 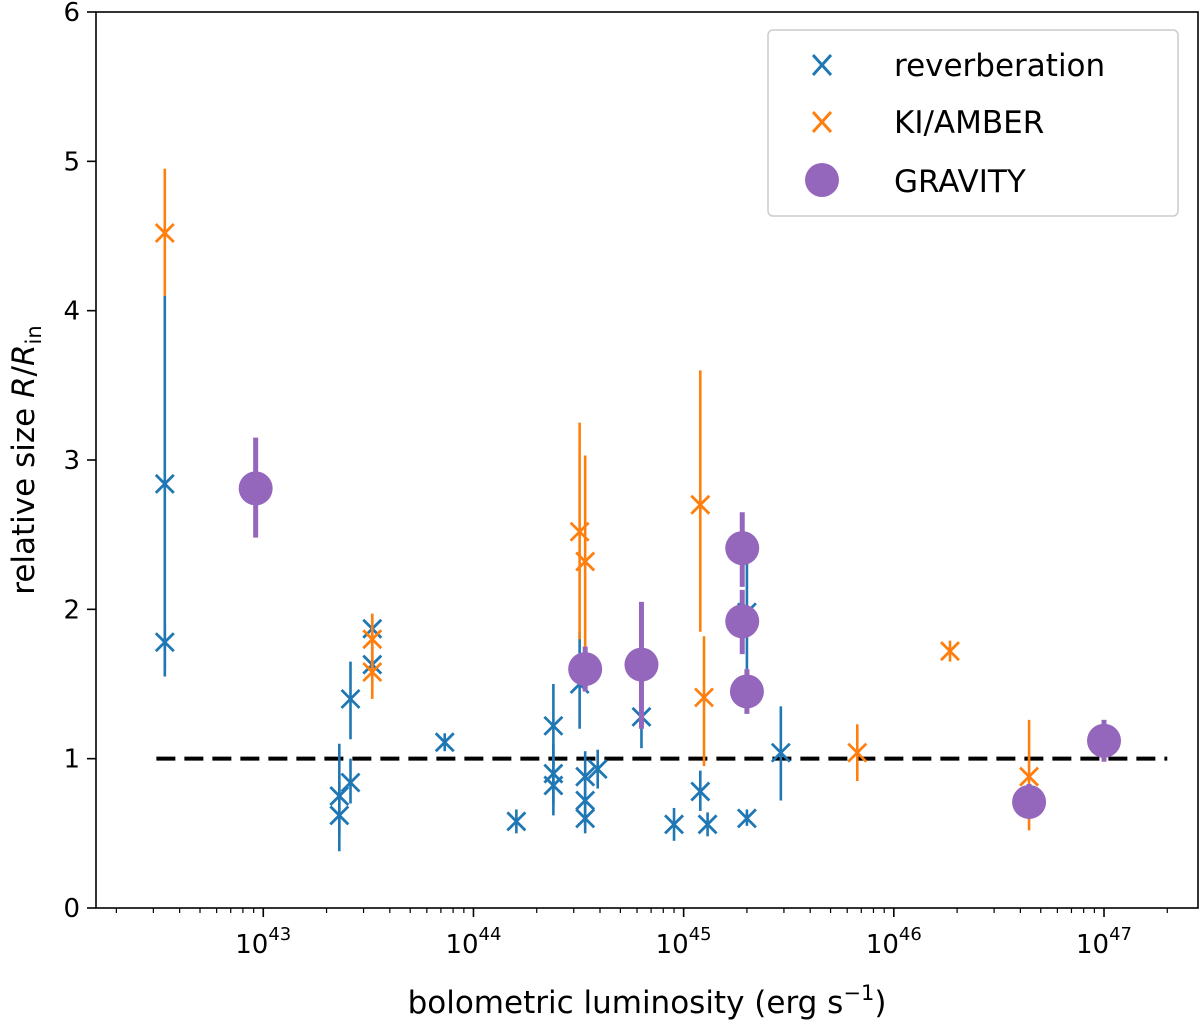 I want to click on legend-label-gravity: GRAVITY, so click(x=960, y=182).